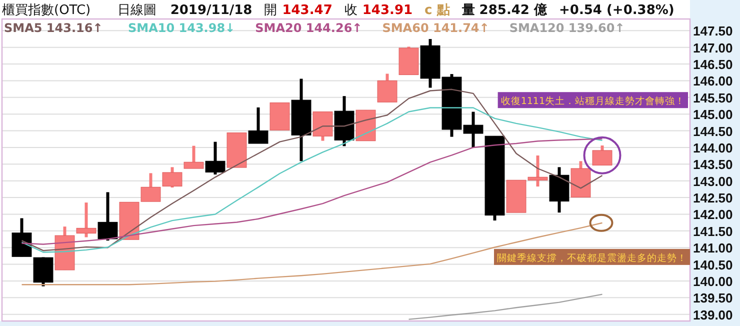 The height and width of the screenshot is (326, 740). Describe the element at coordinates (713, 131) in the screenshot. I see `y-tick-label: 144.50` at that location.